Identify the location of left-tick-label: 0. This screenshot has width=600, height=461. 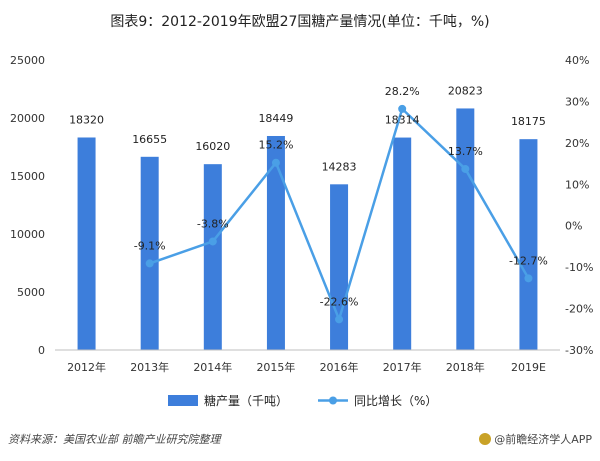
(41, 350).